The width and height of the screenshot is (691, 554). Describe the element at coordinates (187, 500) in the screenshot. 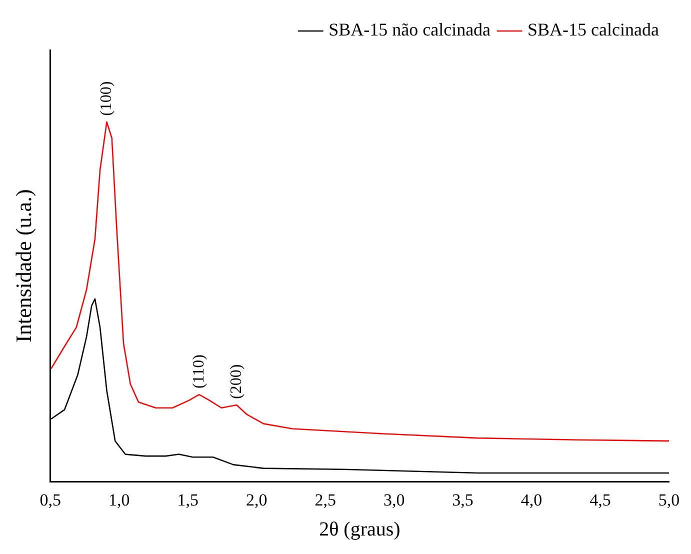

I see `x-tick-label: 1,5` at that location.